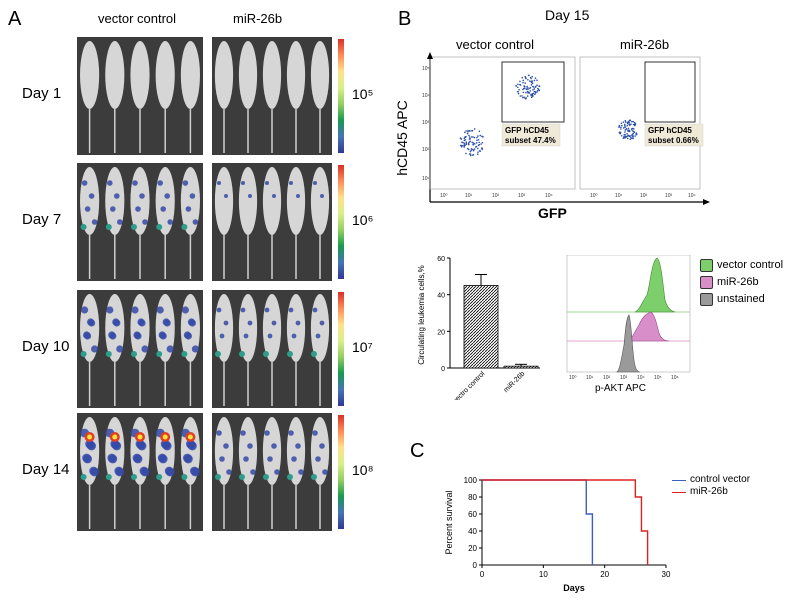 The height and width of the screenshot is (604, 800). What do you see at coordinates (471, 480) in the screenshot?
I see `y-tick-label: 100` at bounding box center [471, 480].